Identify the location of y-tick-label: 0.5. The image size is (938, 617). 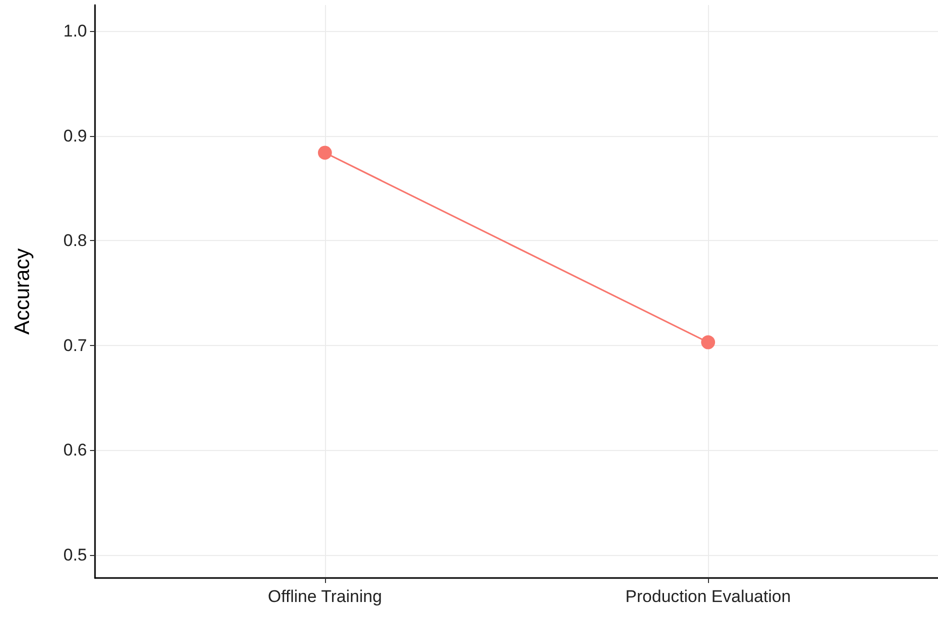
(75, 554).